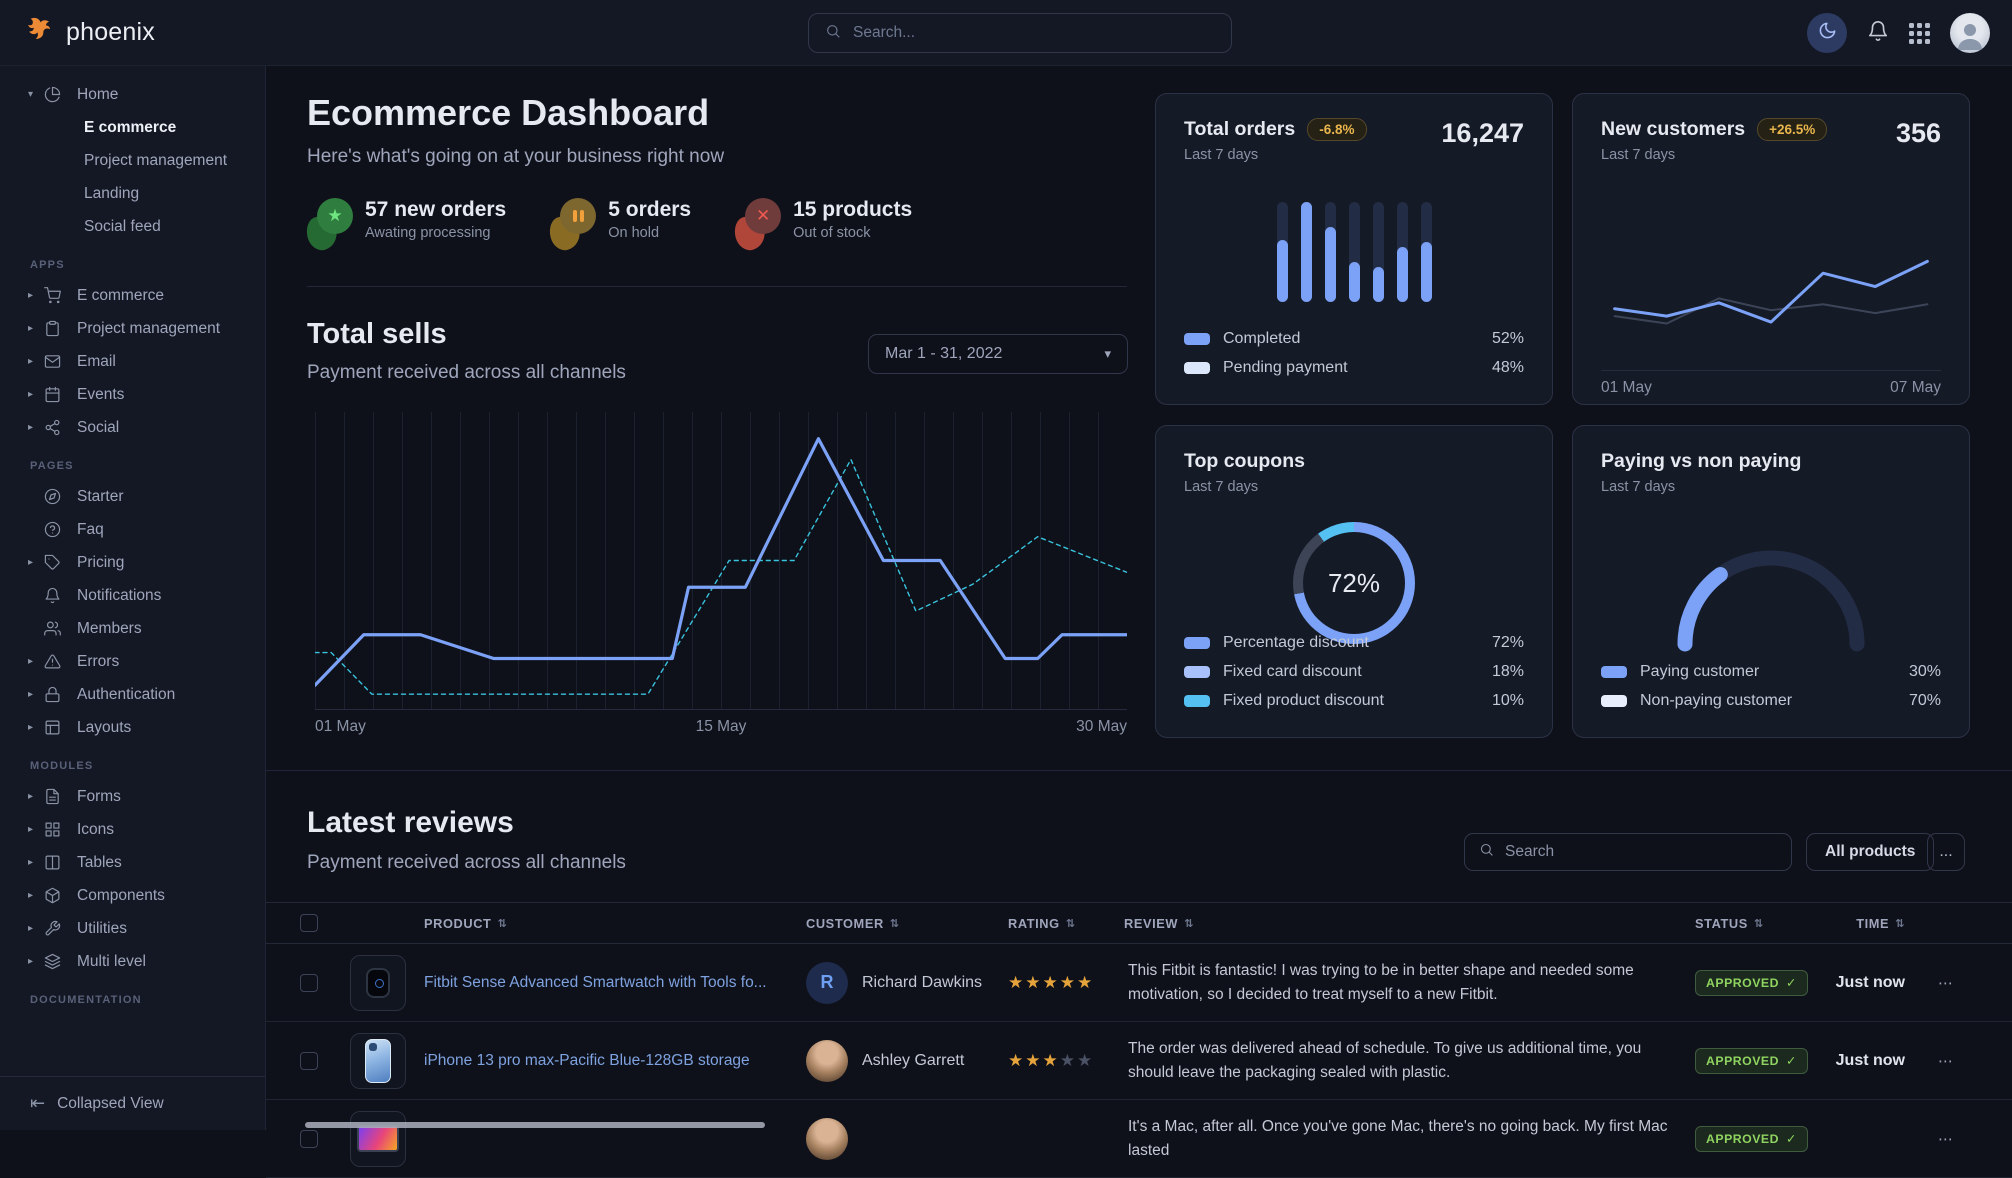 This screenshot has width=2012, height=1178. What do you see at coordinates (104, 727) in the screenshot?
I see `sidebar-item-label: Layouts` at bounding box center [104, 727].